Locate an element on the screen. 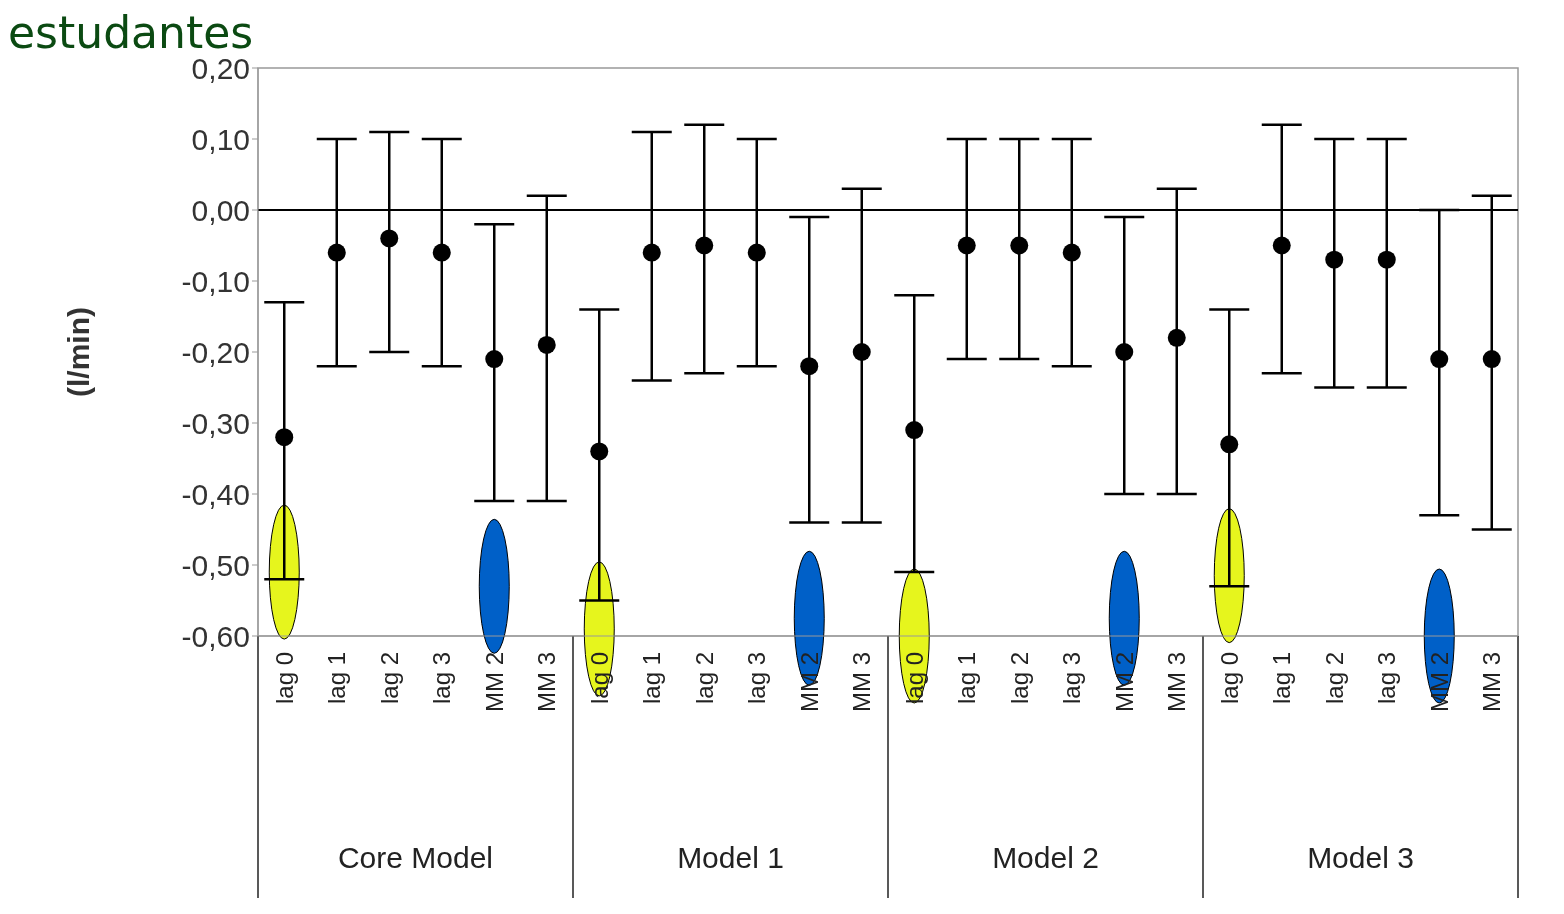 The image size is (1564, 914). y-tick-label: -0,50 is located at coordinates (215, 565).